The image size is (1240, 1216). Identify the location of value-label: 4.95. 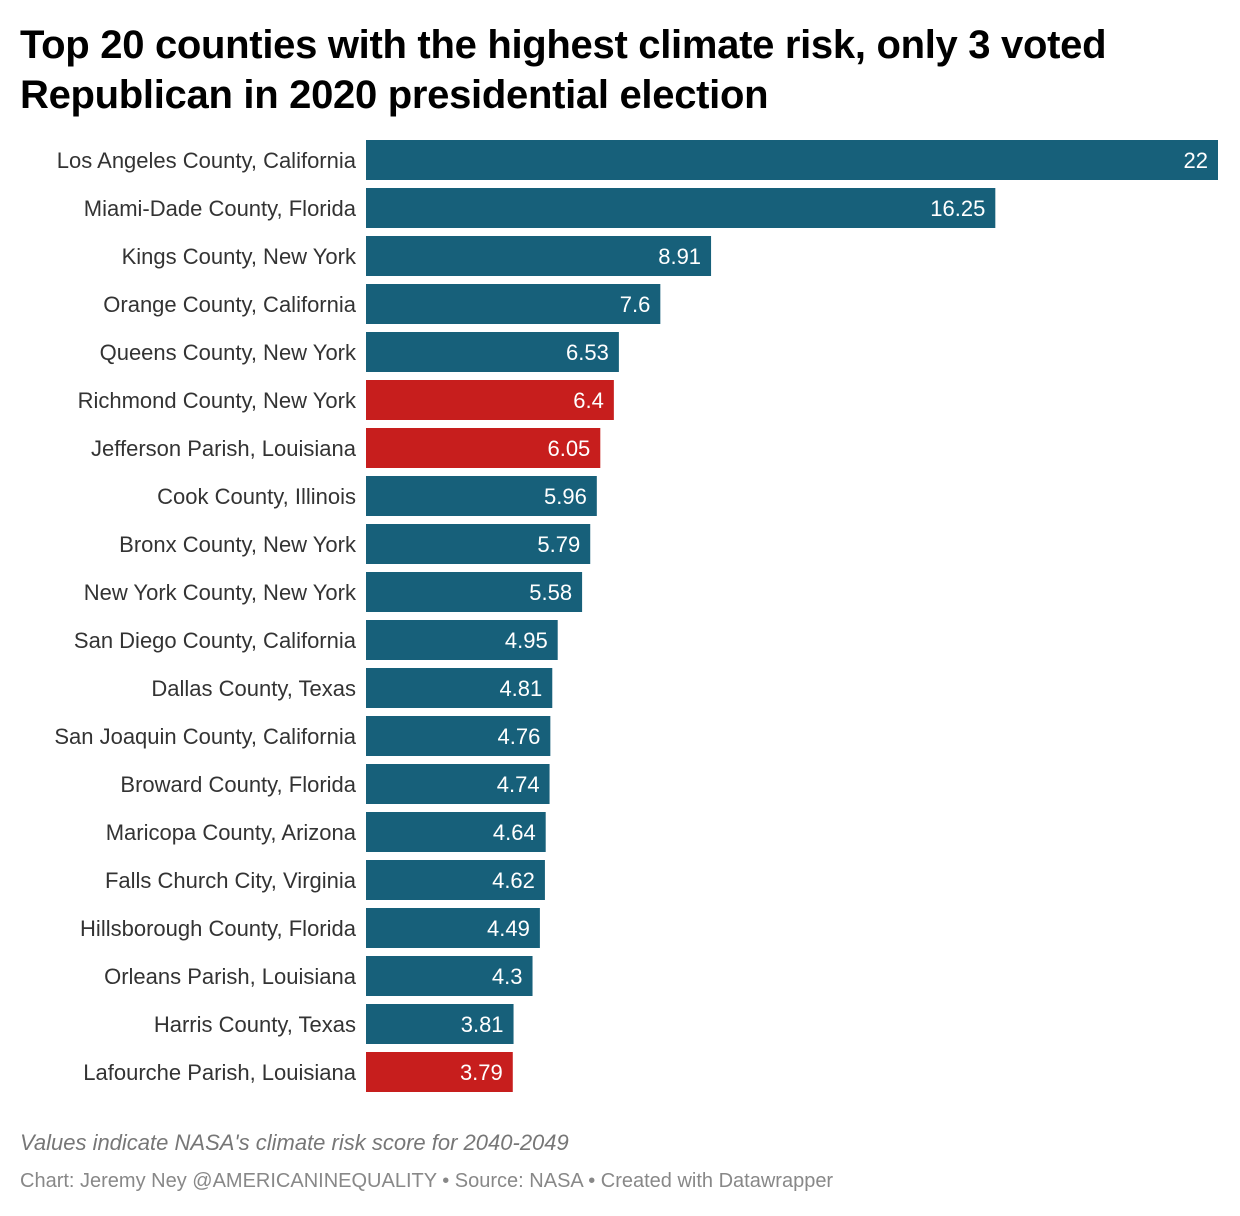
(526, 640).